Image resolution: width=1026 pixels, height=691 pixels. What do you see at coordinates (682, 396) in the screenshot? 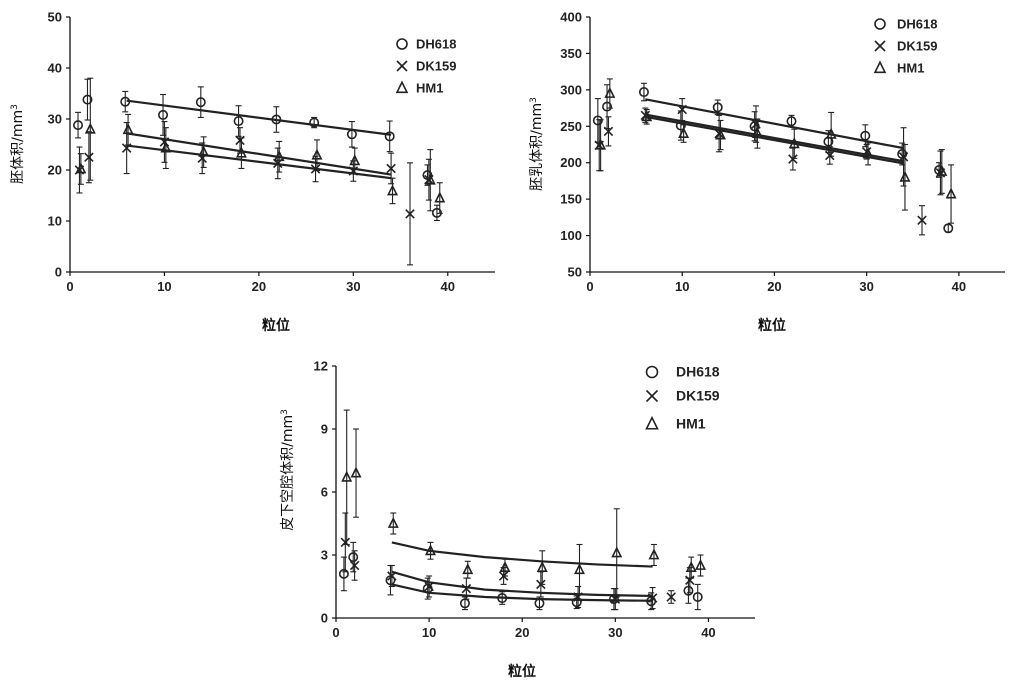
I see `legend-item-dk159: DK159` at bounding box center [682, 396].